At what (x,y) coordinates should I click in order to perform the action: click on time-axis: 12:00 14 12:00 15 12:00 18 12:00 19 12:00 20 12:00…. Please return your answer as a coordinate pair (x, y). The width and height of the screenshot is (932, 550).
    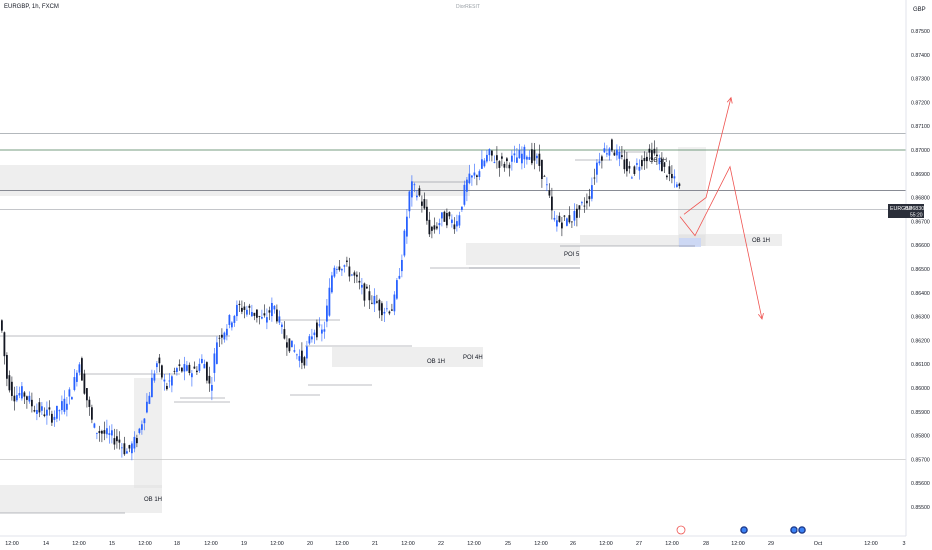
    Looking at the image, I should click on (453, 541).